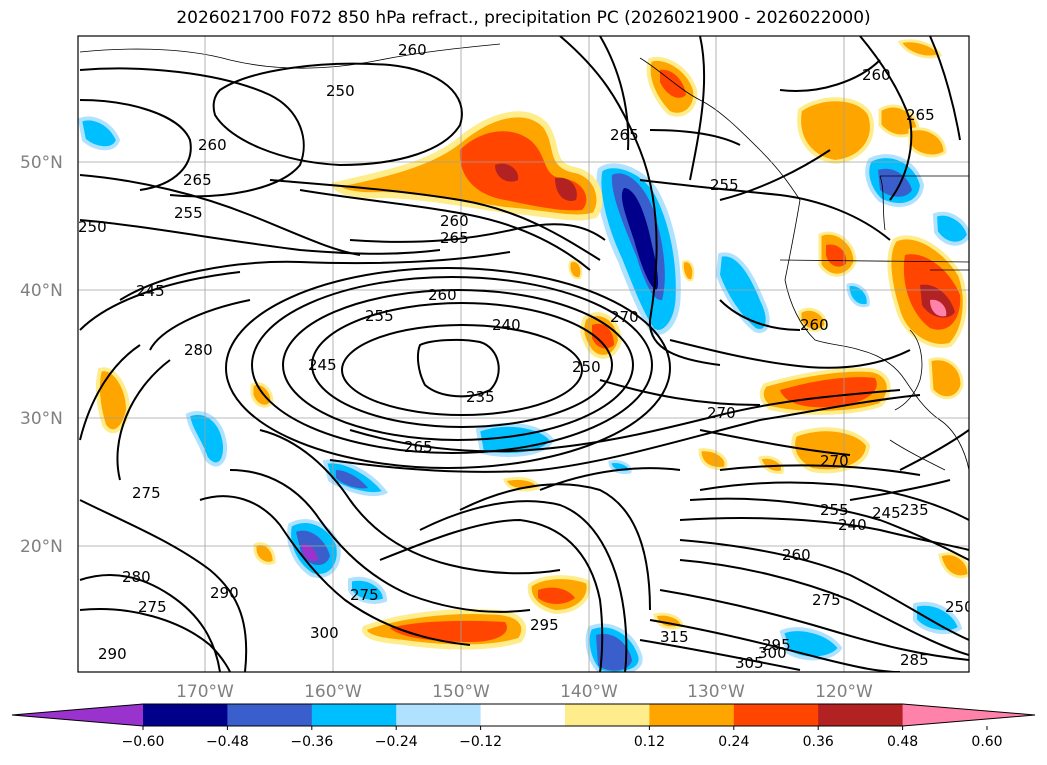 Image resolution: width=1047 pixels, height=765 pixels. Describe the element at coordinates (311, 742) in the screenshot. I see `colorbar-tick-label: −0.36` at that location.